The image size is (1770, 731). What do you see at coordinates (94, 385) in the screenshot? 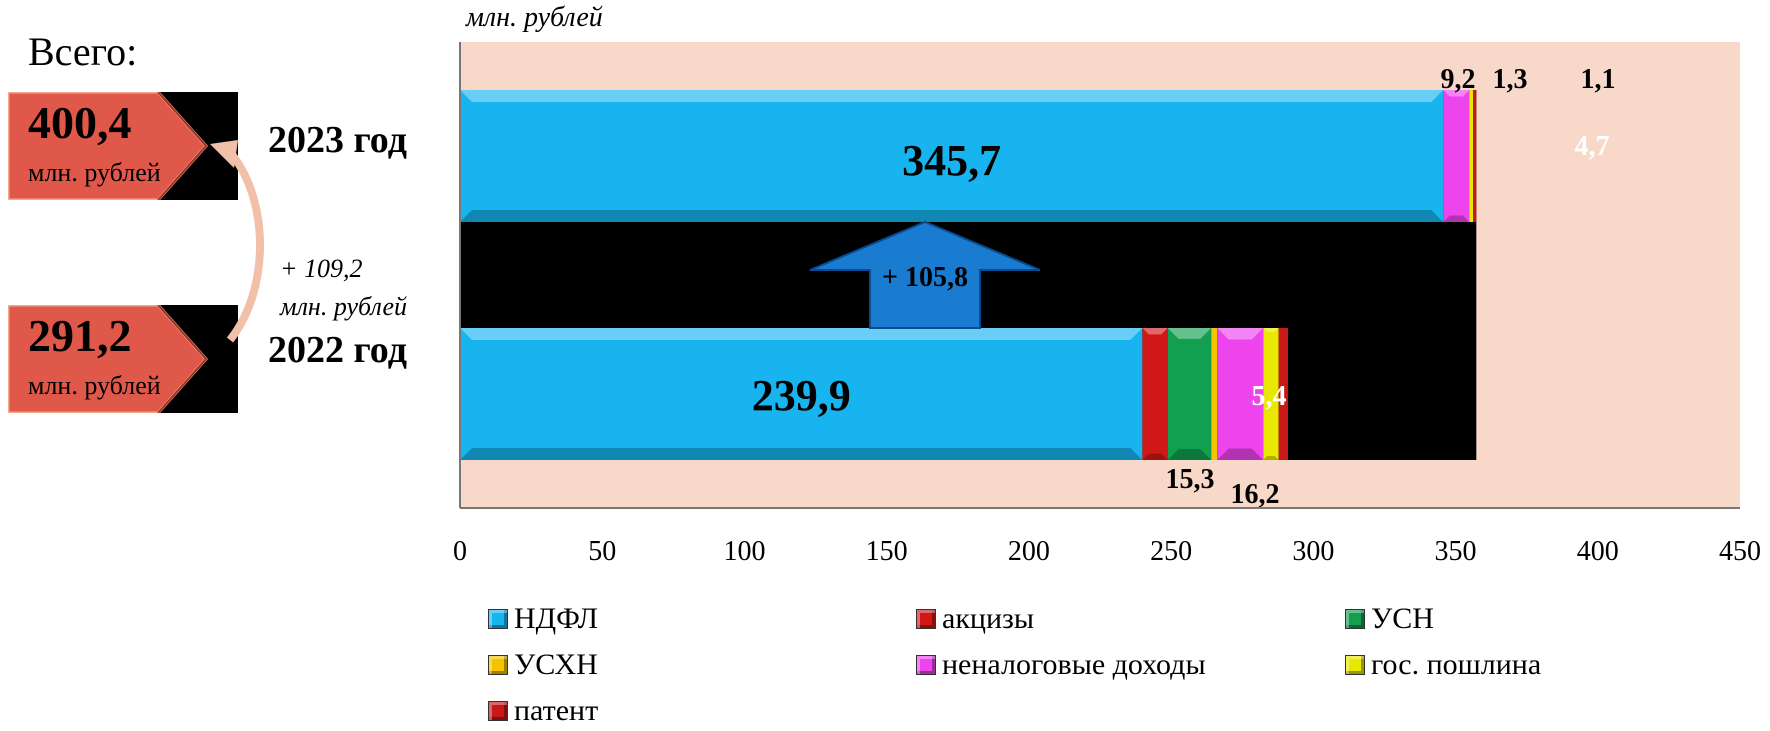
I see `total-2022-unit: млн. рублей` at bounding box center [94, 385].